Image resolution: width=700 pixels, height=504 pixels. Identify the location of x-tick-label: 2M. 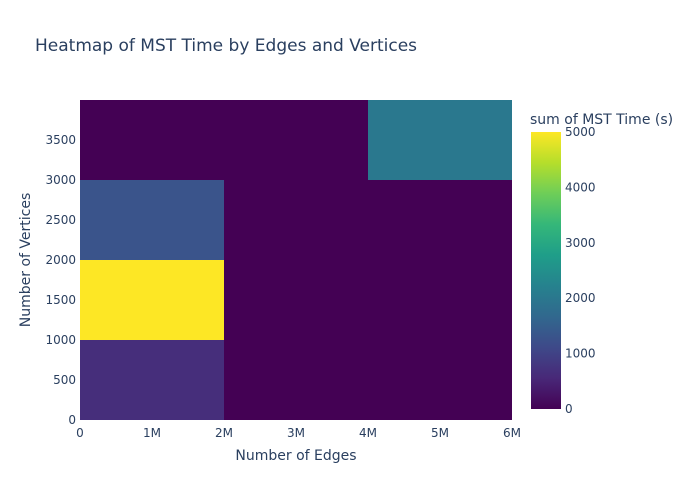
(224, 433).